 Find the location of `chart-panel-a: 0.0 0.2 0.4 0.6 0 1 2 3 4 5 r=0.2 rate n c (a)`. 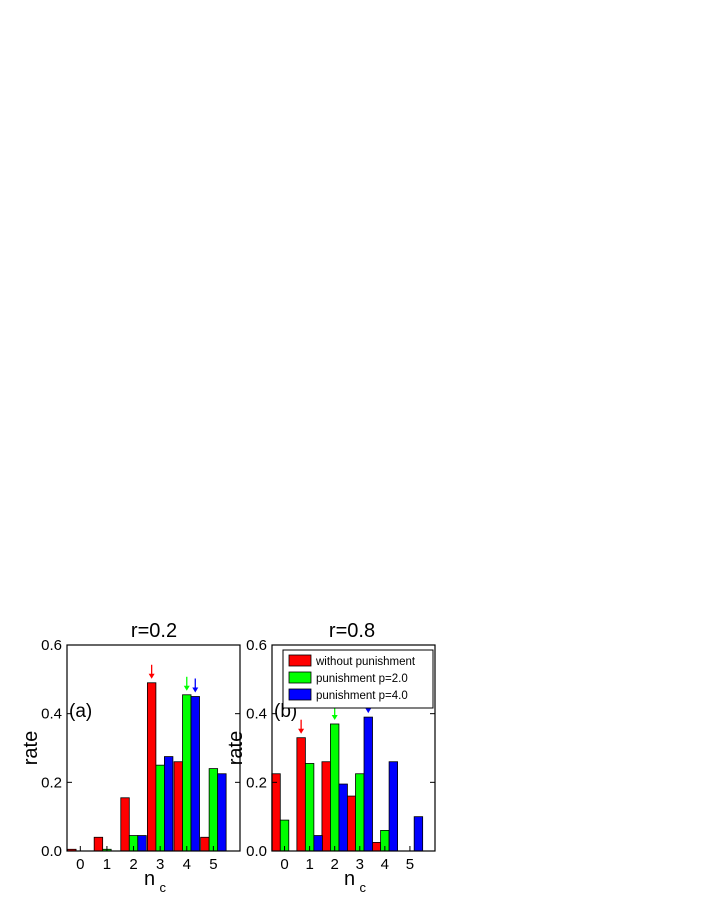

chart-panel-a: 0.0 0.2 0.4 0.6 0 1 2 3 4 5 r=0.2 rate n c (a) is located at coordinates (130, 757).